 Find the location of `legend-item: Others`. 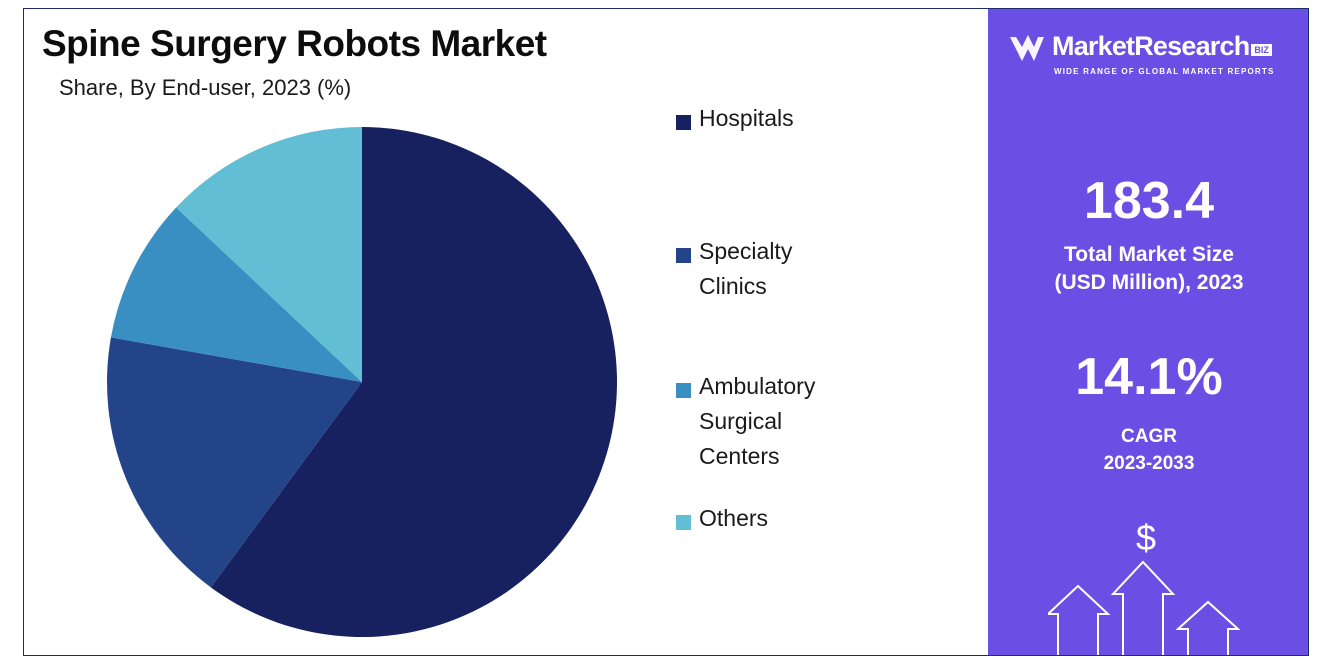

legend-item: Others is located at coordinates (722, 520).